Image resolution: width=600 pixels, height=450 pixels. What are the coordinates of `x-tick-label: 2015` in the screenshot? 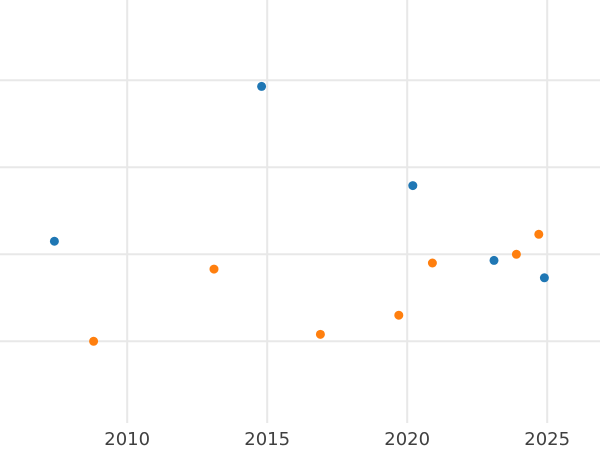 It's located at (267, 439).